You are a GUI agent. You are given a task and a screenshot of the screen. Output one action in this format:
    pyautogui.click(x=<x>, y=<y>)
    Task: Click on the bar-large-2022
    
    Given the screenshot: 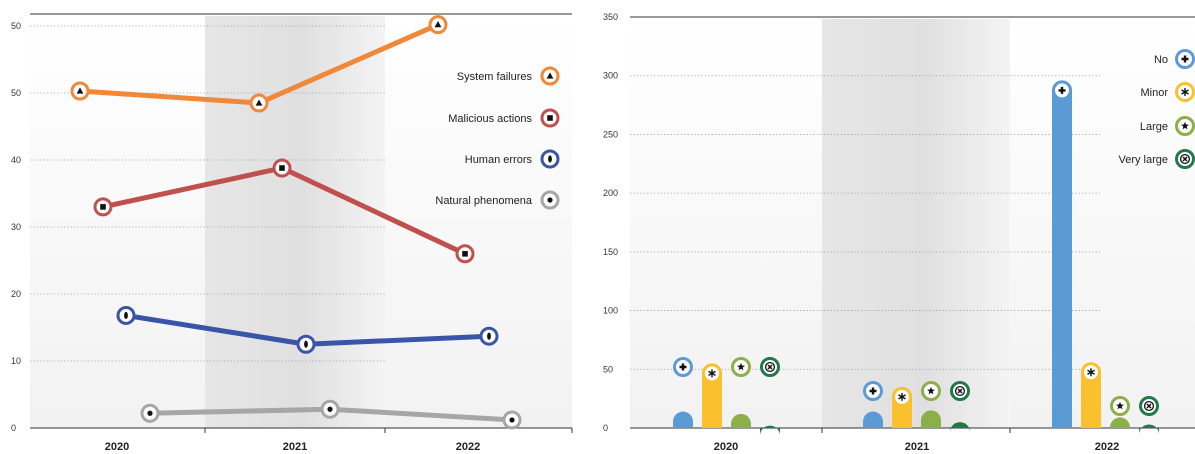 What is the action you would take?
    pyautogui.click(x=1120, y=422)
    